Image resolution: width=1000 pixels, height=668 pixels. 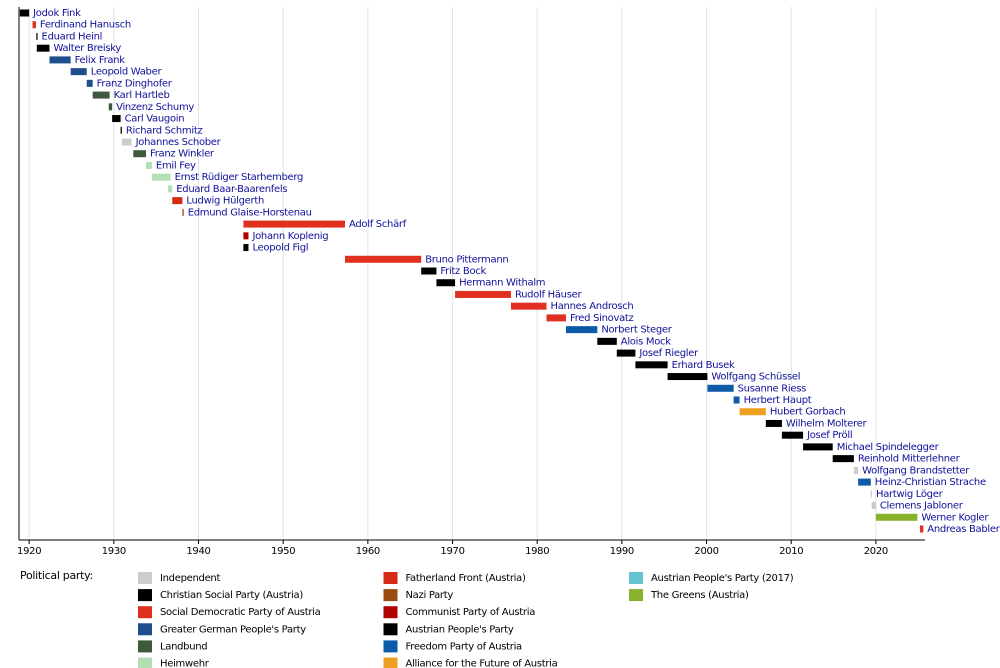 What do you see at coordinates (464, 646) in the screenshot?
I see `legend-label: Freedom Party of Austria` at bounding box center [464, 646].